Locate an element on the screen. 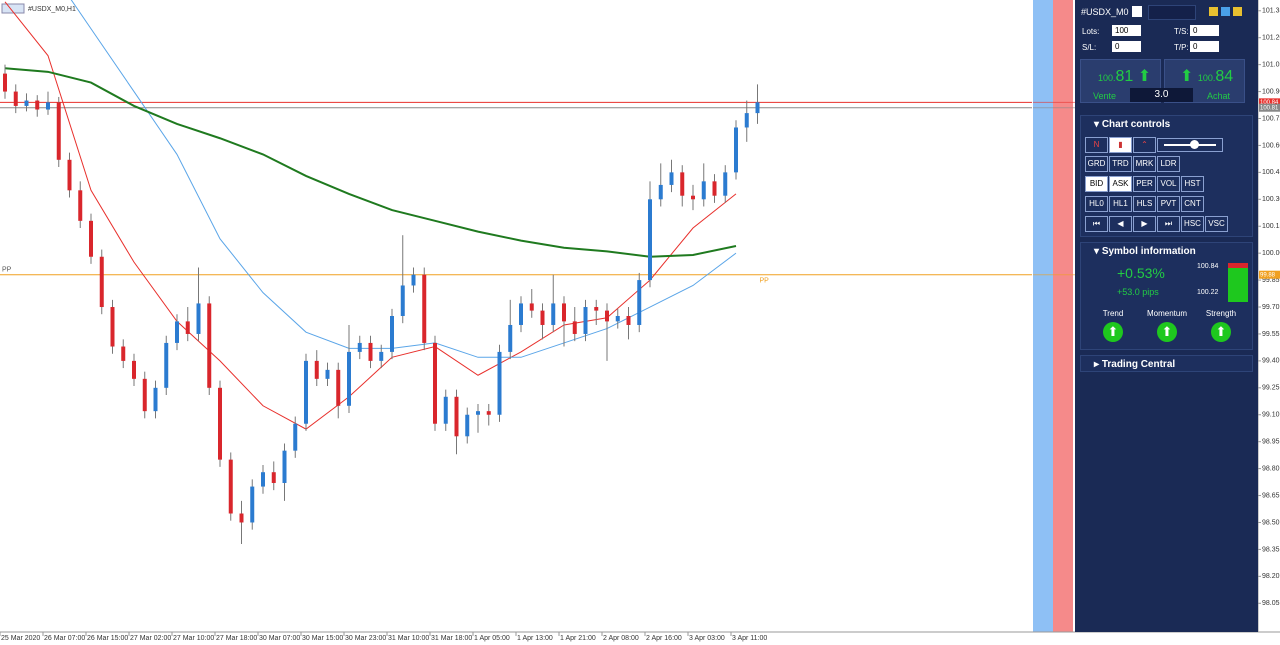 This screenshot has height=645, width=1280. toggle-button: ASK is located at coordinates (1120, 184).